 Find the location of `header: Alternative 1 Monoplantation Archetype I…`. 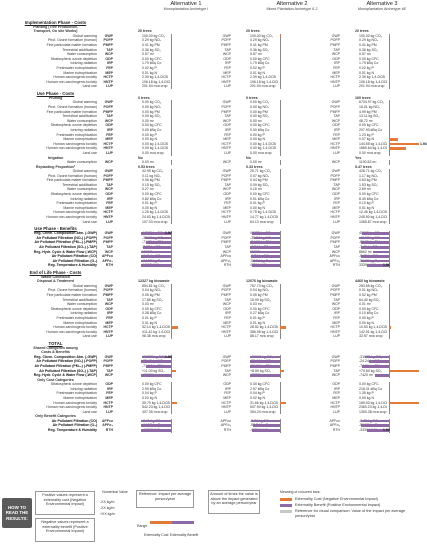

header: Alternative 1 Monoplantation Archetype I… is located at coordinates (213, 11).